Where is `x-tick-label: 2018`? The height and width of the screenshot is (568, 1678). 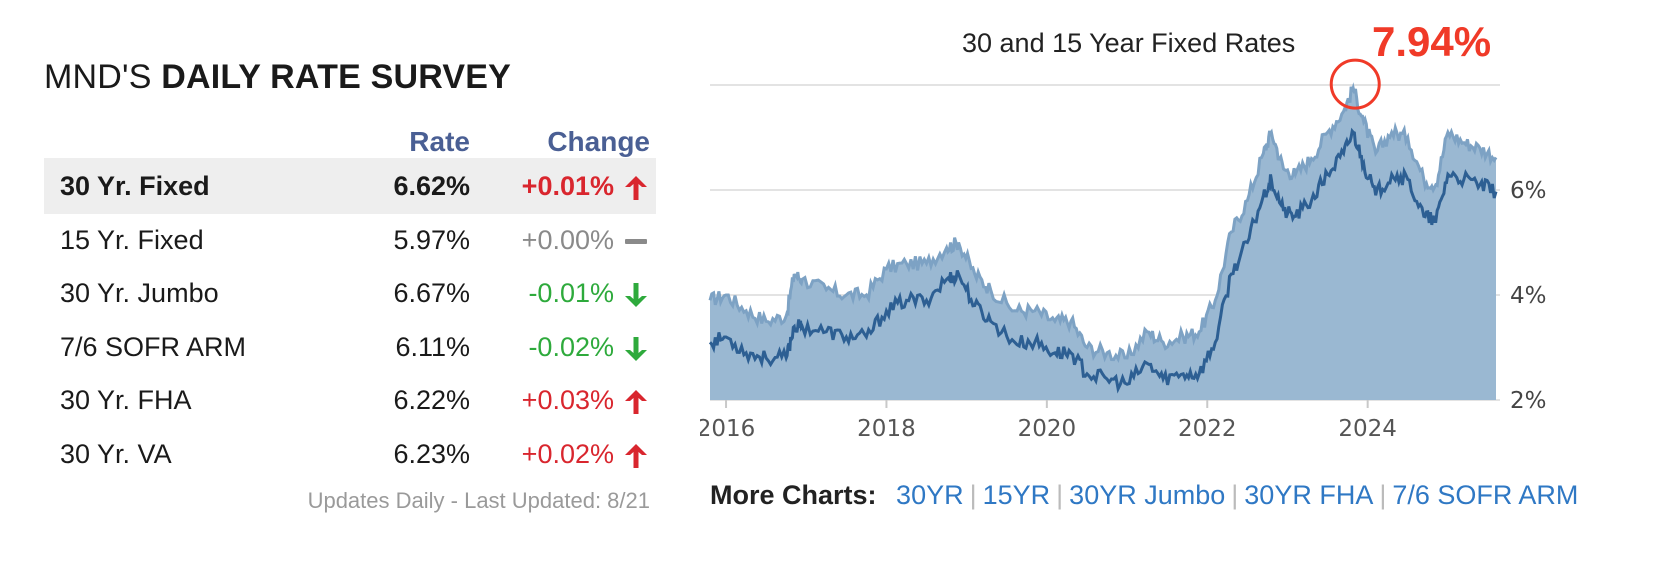
x-tick-label: 2018 is located at coordinates (886, 429).